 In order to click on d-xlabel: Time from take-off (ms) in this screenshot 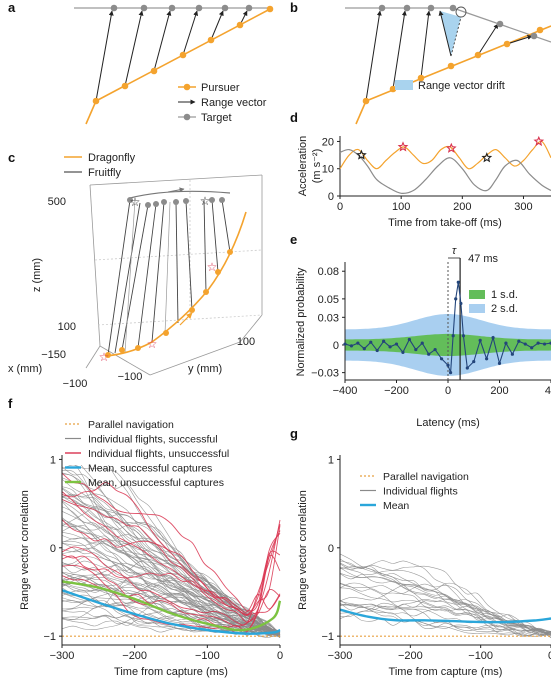, I will do `click(445, 223)`.